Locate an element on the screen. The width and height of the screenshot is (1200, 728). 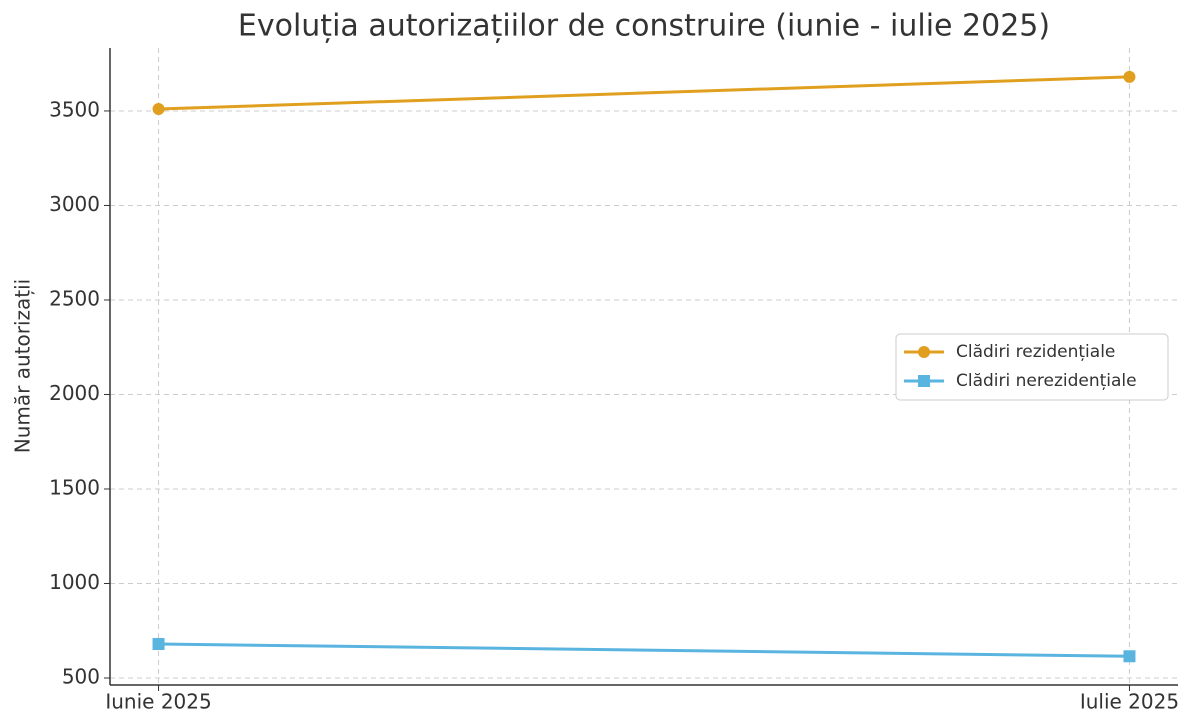
legend-label: Clădiri nerezidențiale is located at coordinates (1046, 381).